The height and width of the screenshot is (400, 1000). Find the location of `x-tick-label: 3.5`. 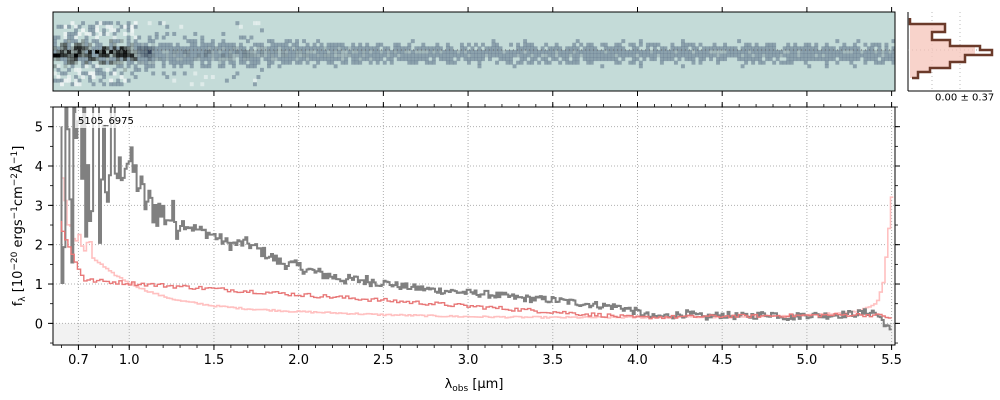

x-tick-label: 3.5 is located at coordinates (552, 360).